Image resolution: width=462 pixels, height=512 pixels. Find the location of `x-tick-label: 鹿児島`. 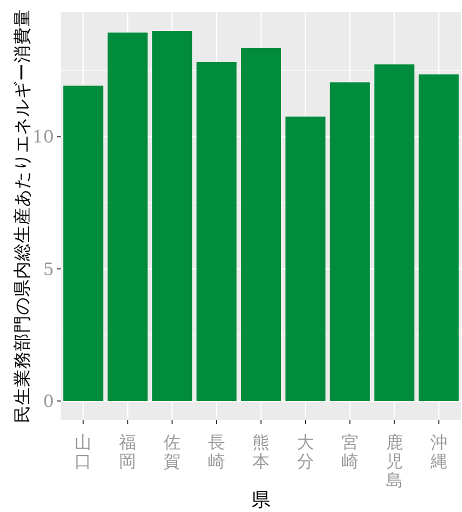

x-tick-label: 鹿児島 is located at coordinates (394, 462).